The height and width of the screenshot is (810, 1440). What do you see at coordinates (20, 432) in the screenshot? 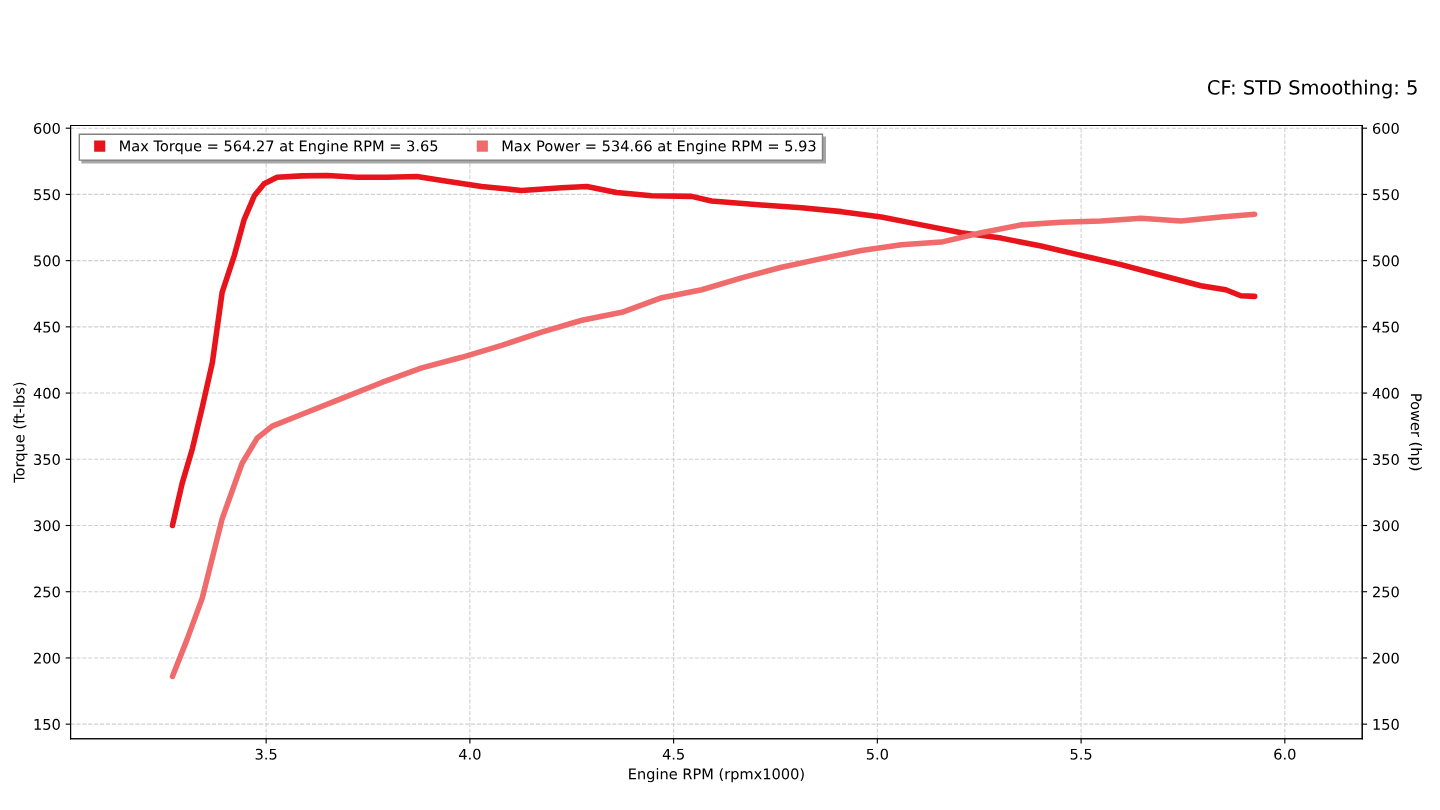
I see `y-axis-title: Torque (ft-lbs)` at bounding box center [20, 432].